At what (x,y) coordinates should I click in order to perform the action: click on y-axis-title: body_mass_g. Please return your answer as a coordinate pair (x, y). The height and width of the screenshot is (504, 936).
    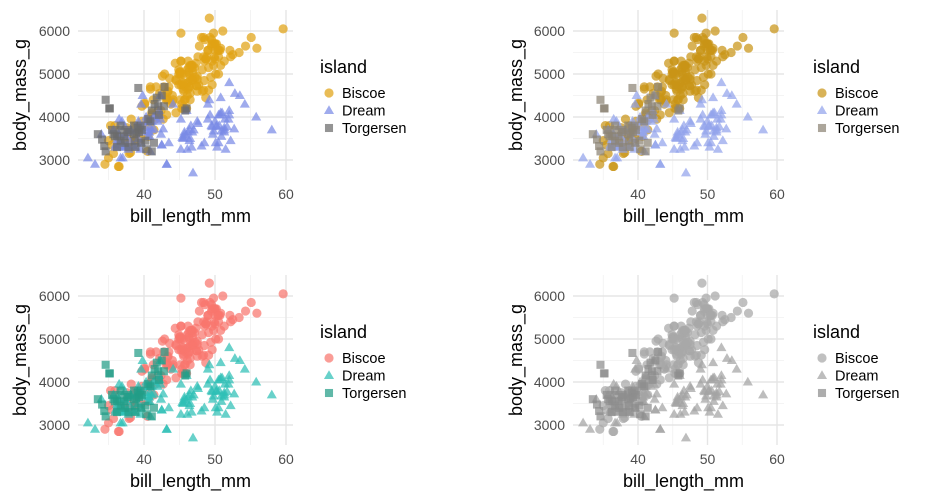
    Looking at the image, I should click on (20, 360).